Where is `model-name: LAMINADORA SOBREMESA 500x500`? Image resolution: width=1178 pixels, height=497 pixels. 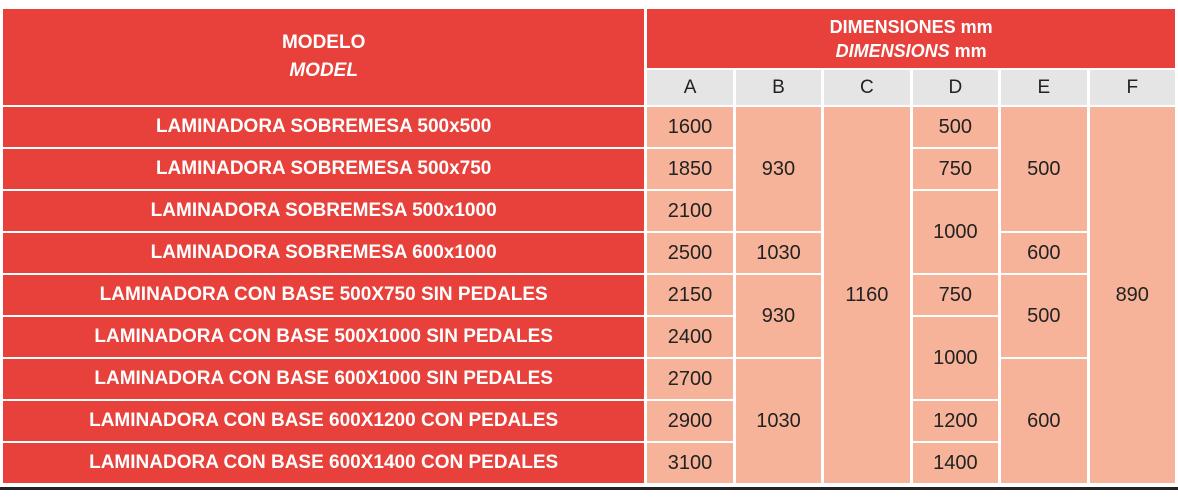 model-name: LAMINADORA SOBREMESA 500x500 is located at coordinates (324, 127).